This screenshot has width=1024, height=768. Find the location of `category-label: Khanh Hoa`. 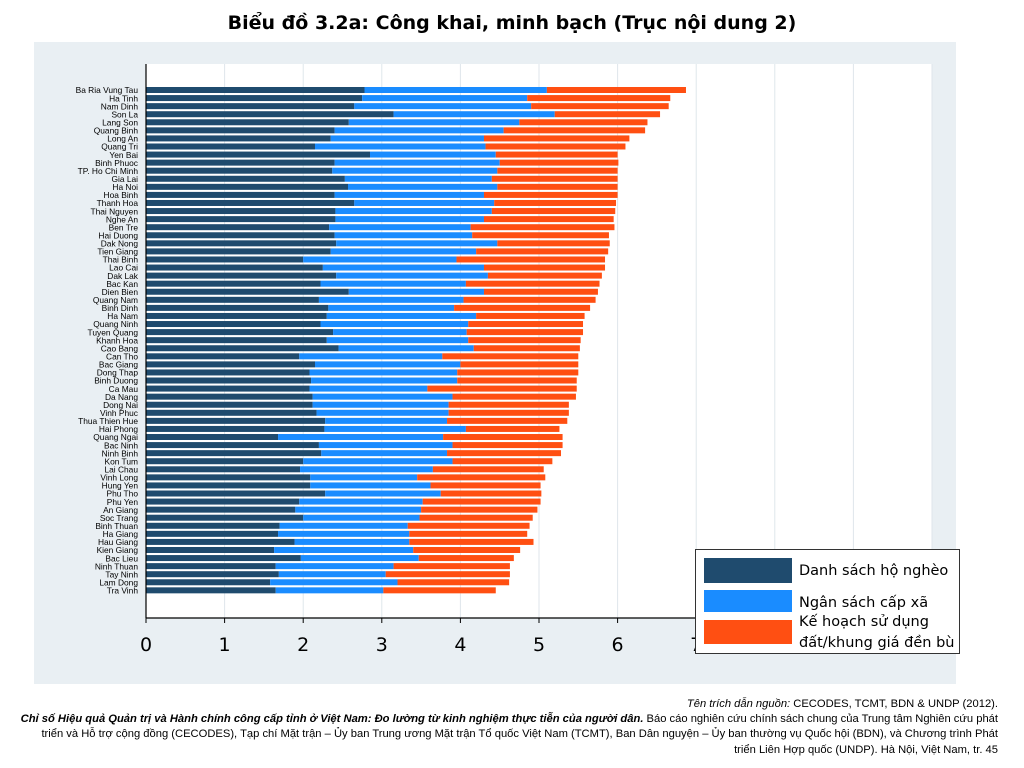

category-label: Khanh Hoa is located at coordinates (117, 340).